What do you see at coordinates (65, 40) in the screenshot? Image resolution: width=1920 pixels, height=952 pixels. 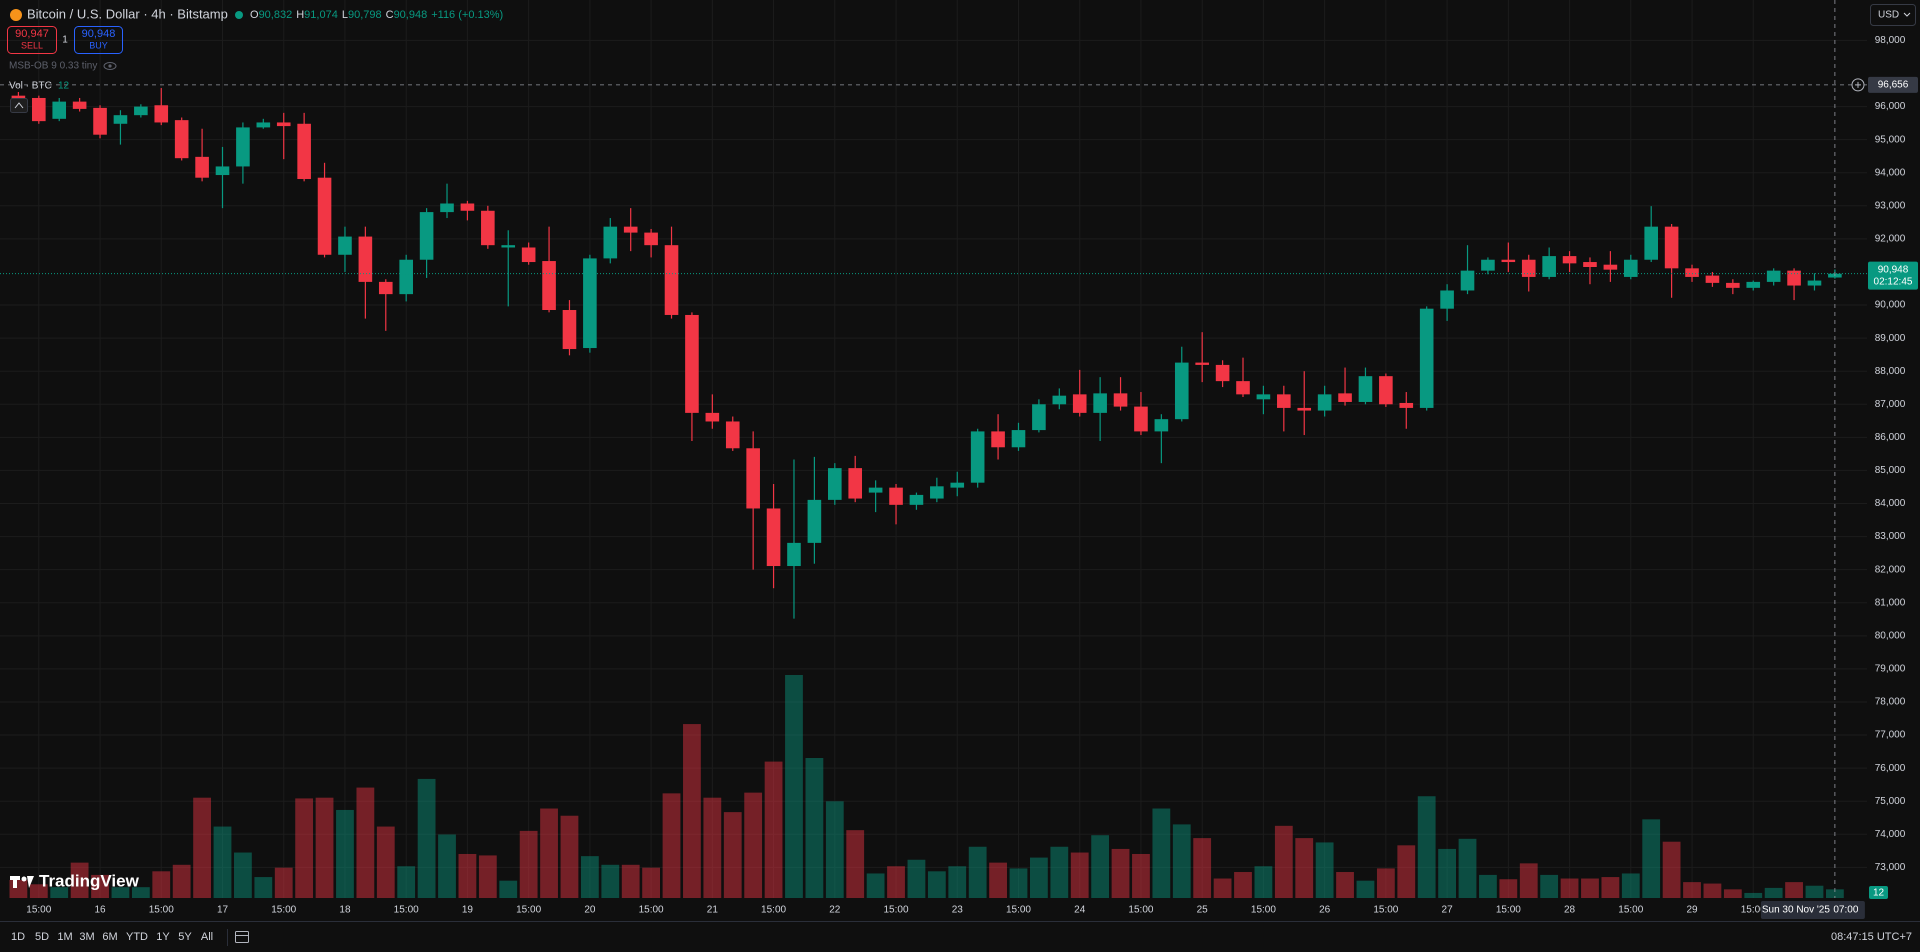 I see `spread: 1` at bounding box center [65, 40].